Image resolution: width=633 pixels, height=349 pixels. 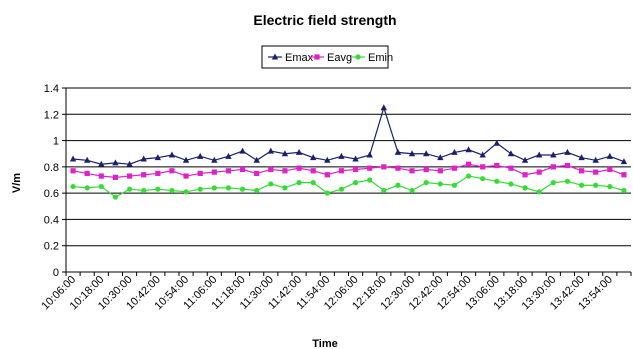 What do you see at coordinates (348, 170) in the screenshot?
I see `series-line-eavg` at bounding box center [348, 170].